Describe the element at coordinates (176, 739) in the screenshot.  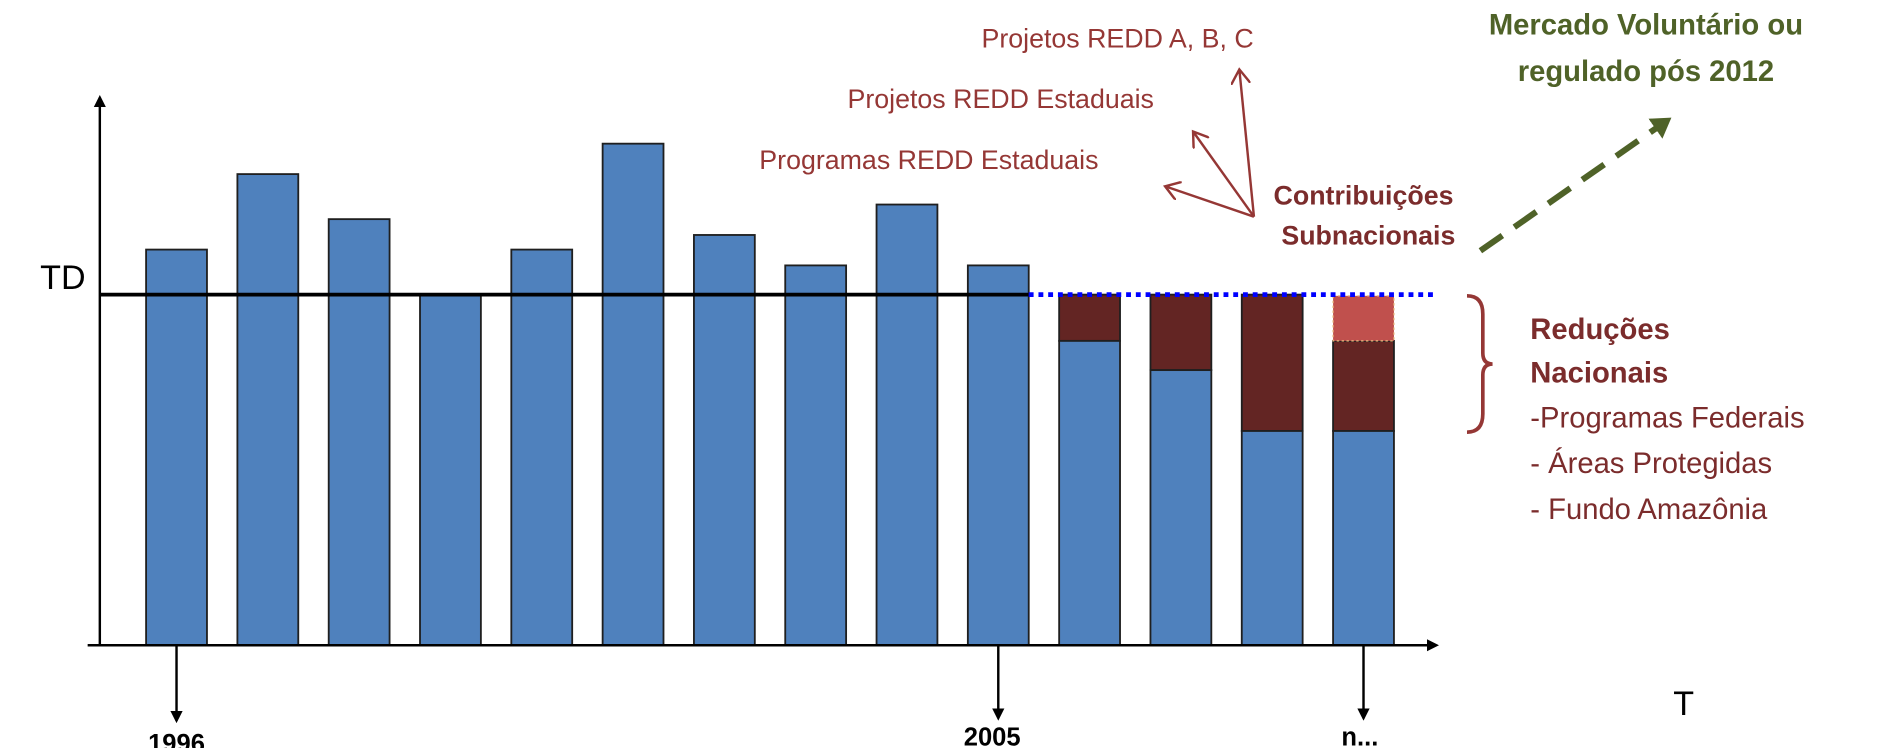
I see `marker-label: 1996` at that location.